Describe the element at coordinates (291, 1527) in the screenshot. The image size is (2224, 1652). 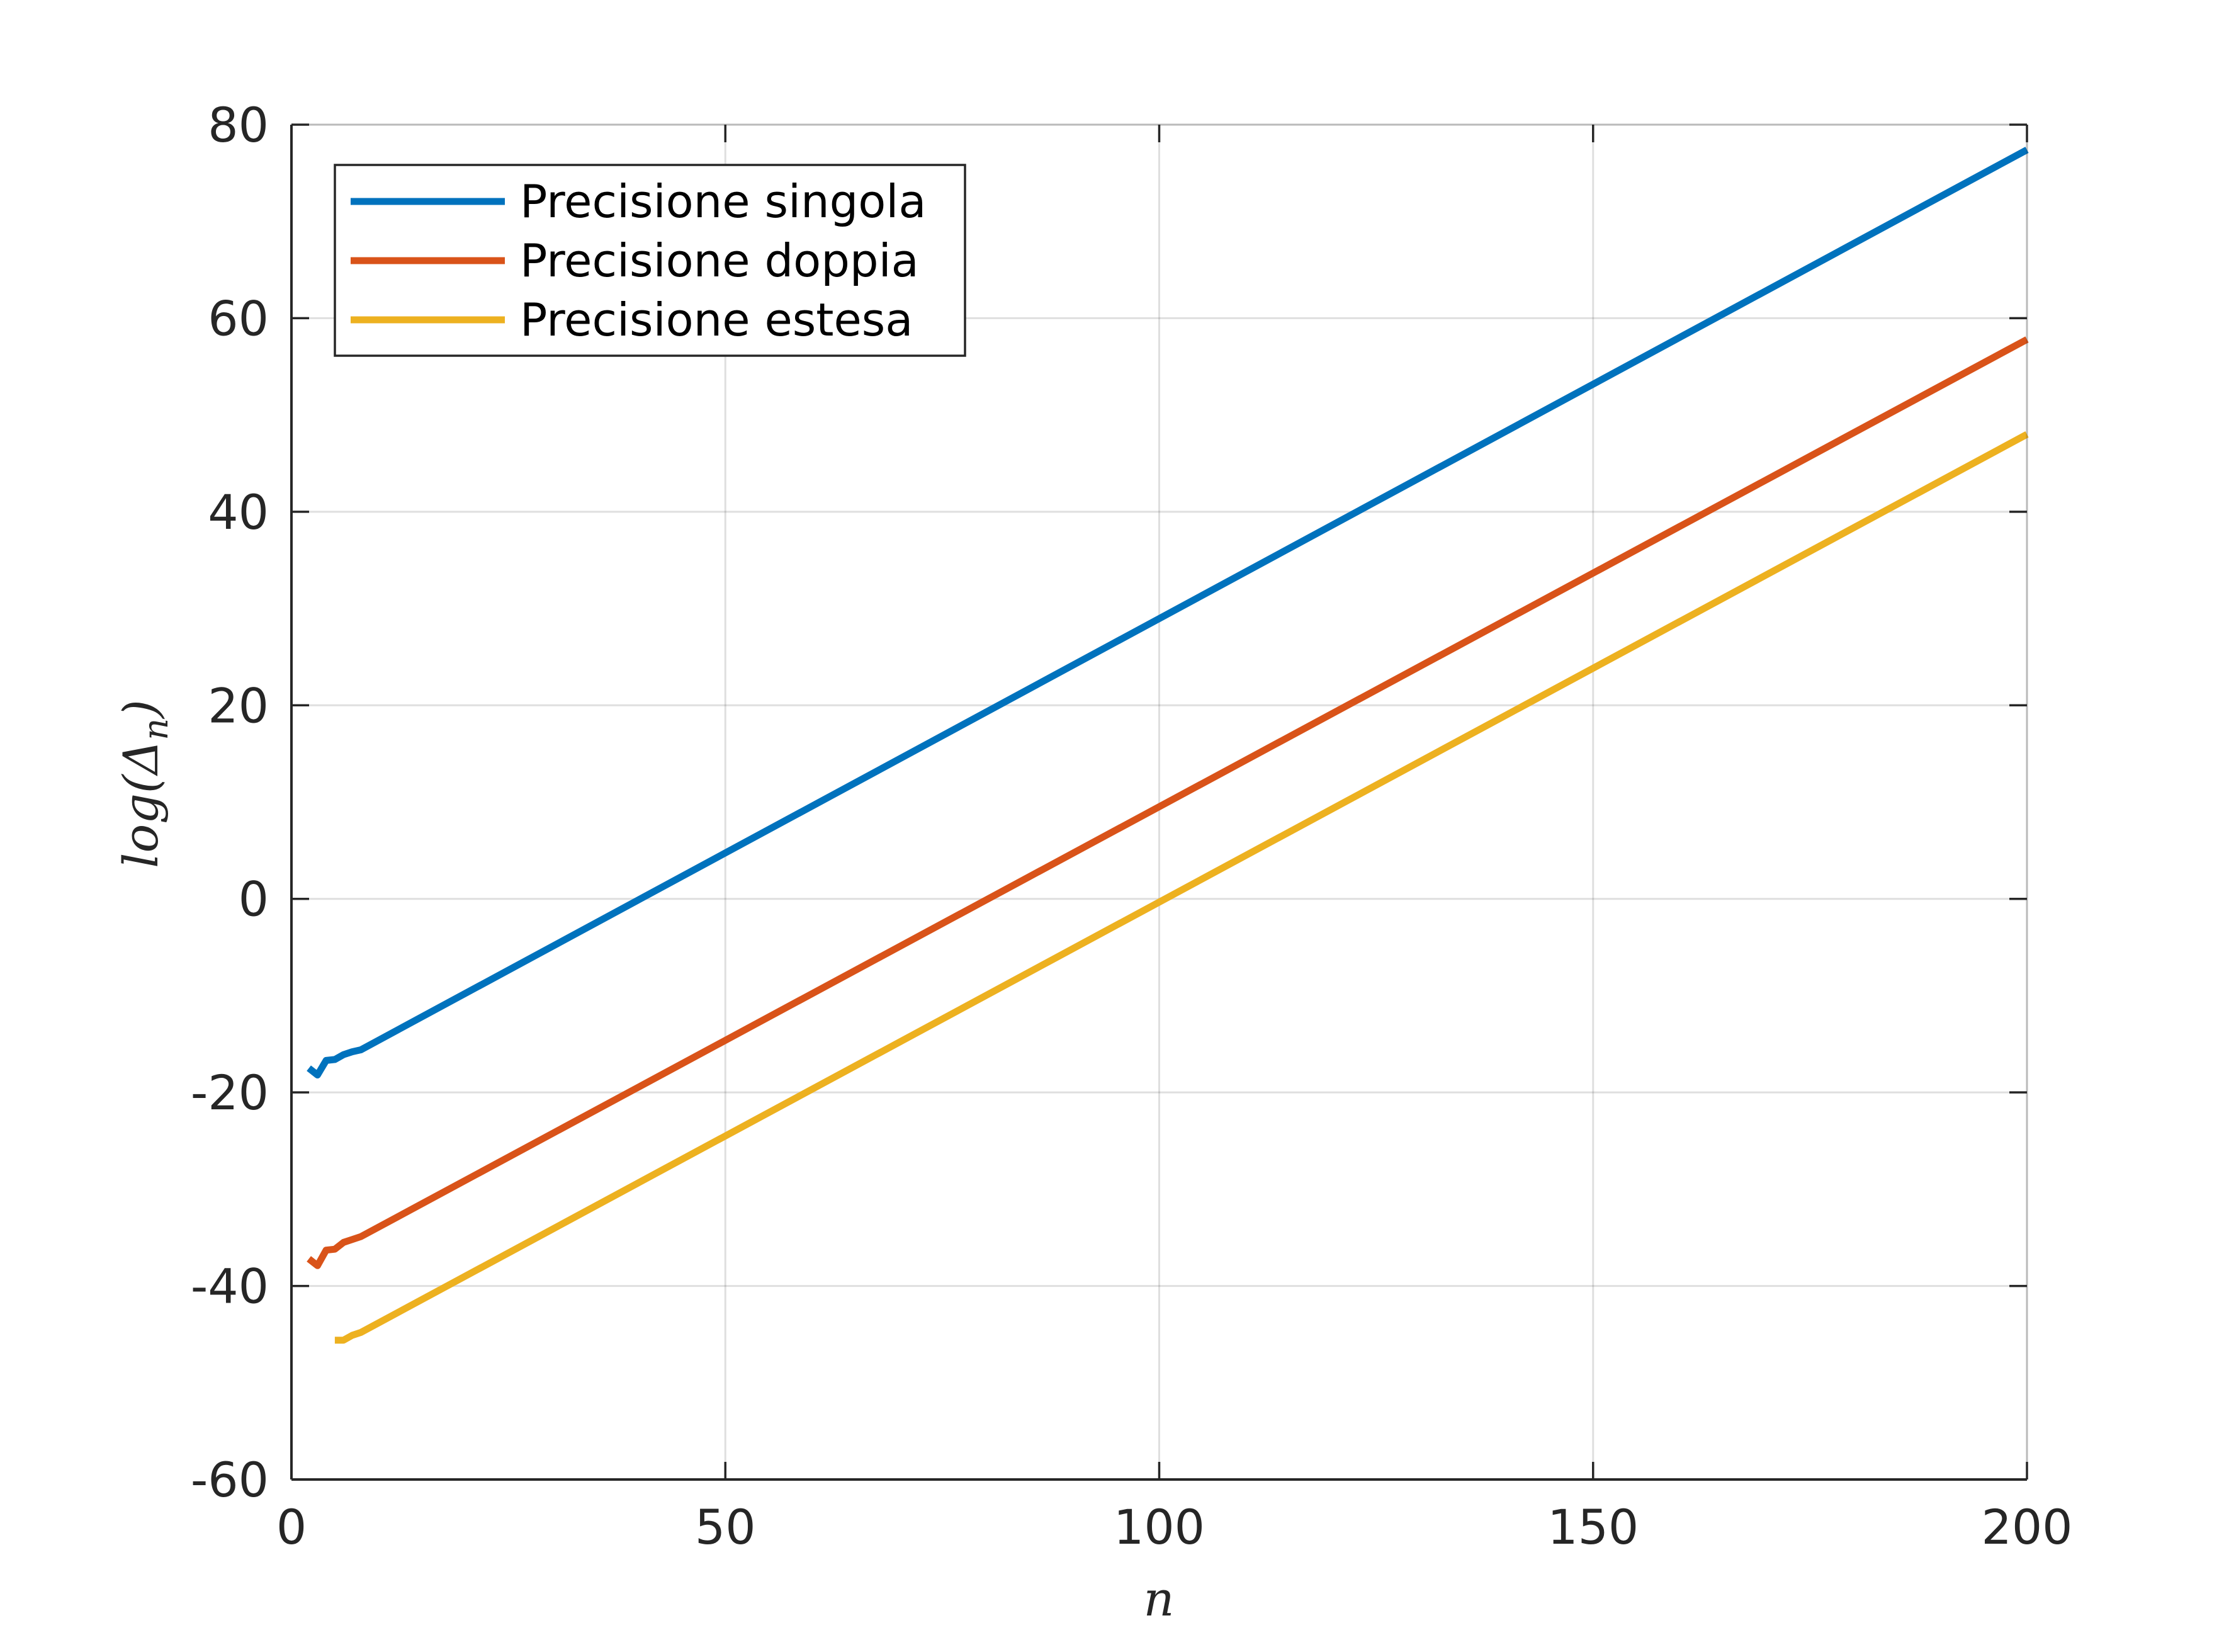
I see `x-tick-label: 0` at that location.